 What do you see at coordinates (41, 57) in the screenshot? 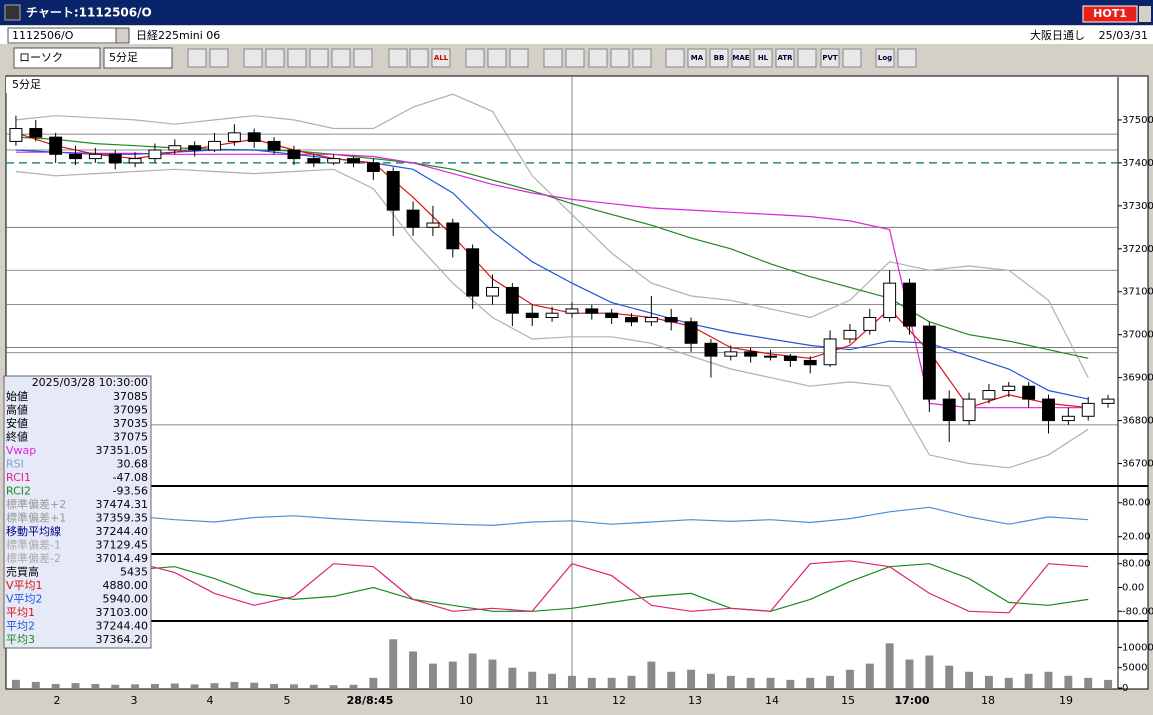
I see `style-select-label: ローソク` at bounding box center [41, 57].